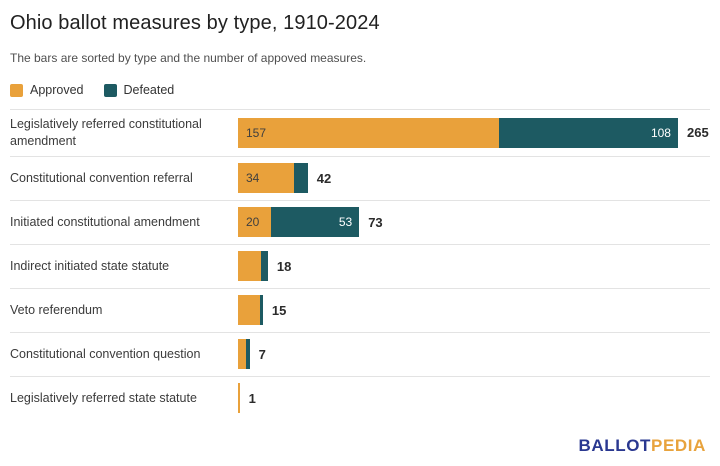  I want to click on legend-item-approved: Approved, so click(47, 90).